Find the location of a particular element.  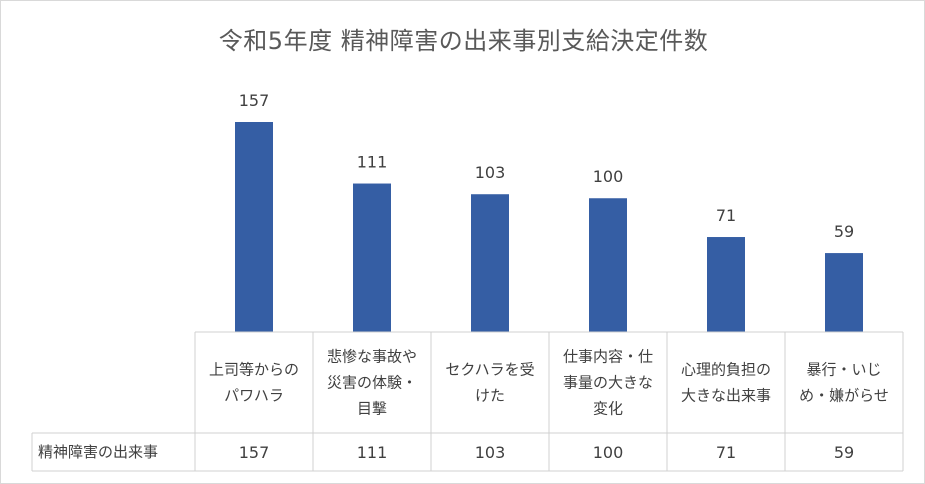

table-value: 103 is located at coordinates (490, 452).